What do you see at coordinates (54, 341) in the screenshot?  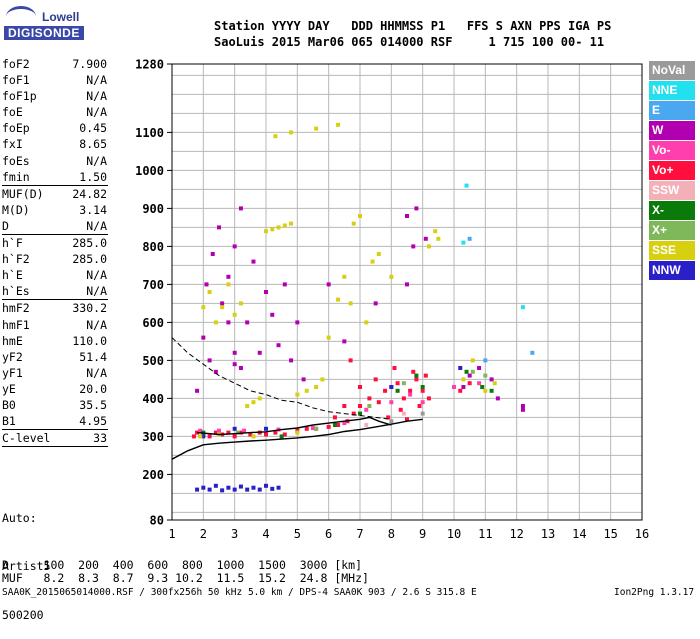 I see `param-row-hme: hmE 110.0` at bounding box center [54, 341].